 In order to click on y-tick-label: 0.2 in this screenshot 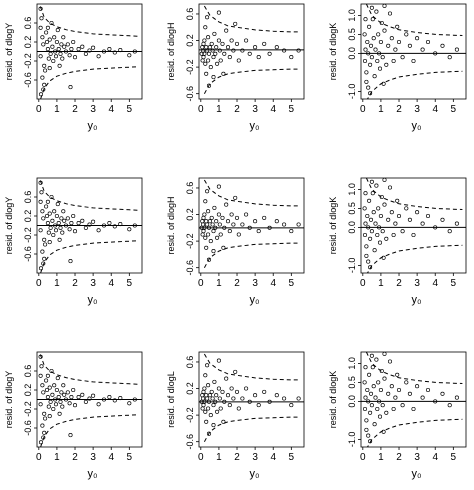, I will do `click(190, 40)`.